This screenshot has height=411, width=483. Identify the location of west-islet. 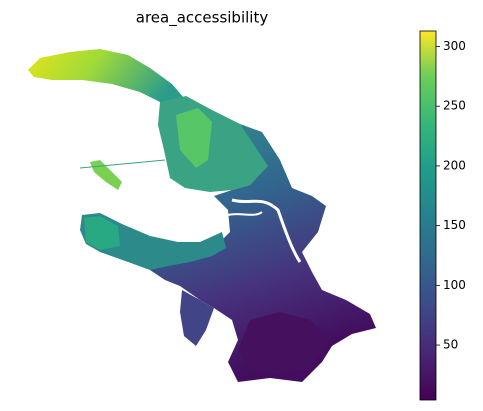
(106, 175).